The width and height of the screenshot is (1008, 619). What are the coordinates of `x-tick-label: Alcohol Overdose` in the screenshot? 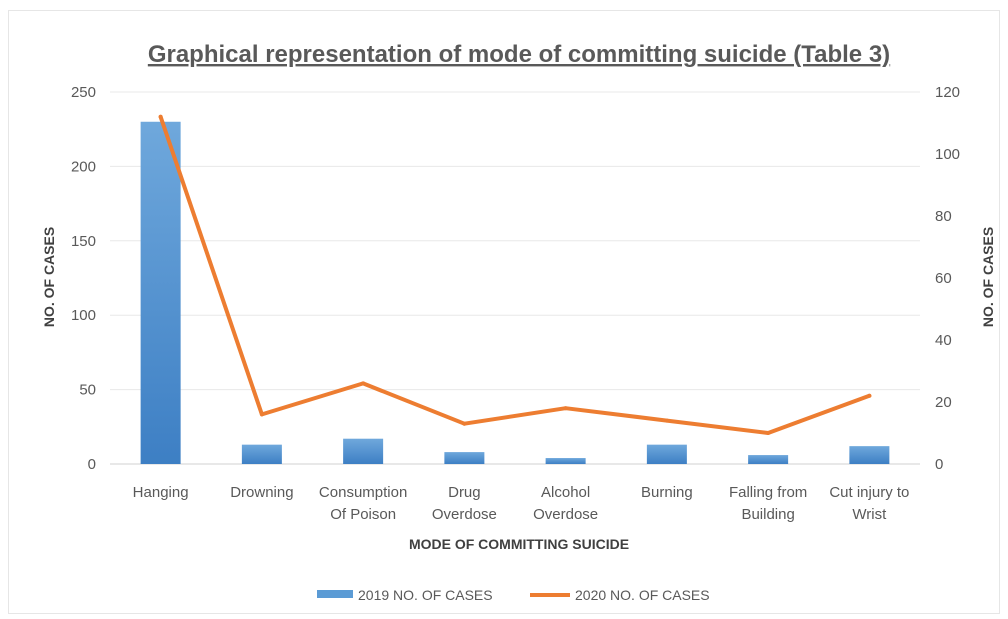 It's located at (565, 503).